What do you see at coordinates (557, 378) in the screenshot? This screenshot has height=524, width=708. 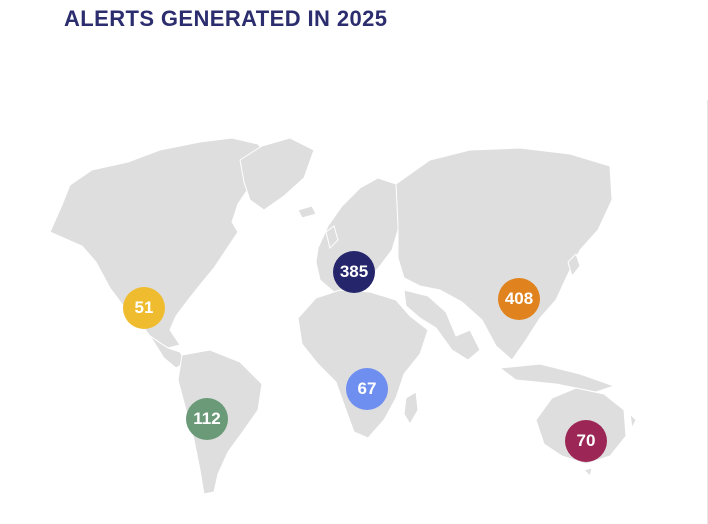 I see `indonesia-landmass` at bounding box center [557, 378].